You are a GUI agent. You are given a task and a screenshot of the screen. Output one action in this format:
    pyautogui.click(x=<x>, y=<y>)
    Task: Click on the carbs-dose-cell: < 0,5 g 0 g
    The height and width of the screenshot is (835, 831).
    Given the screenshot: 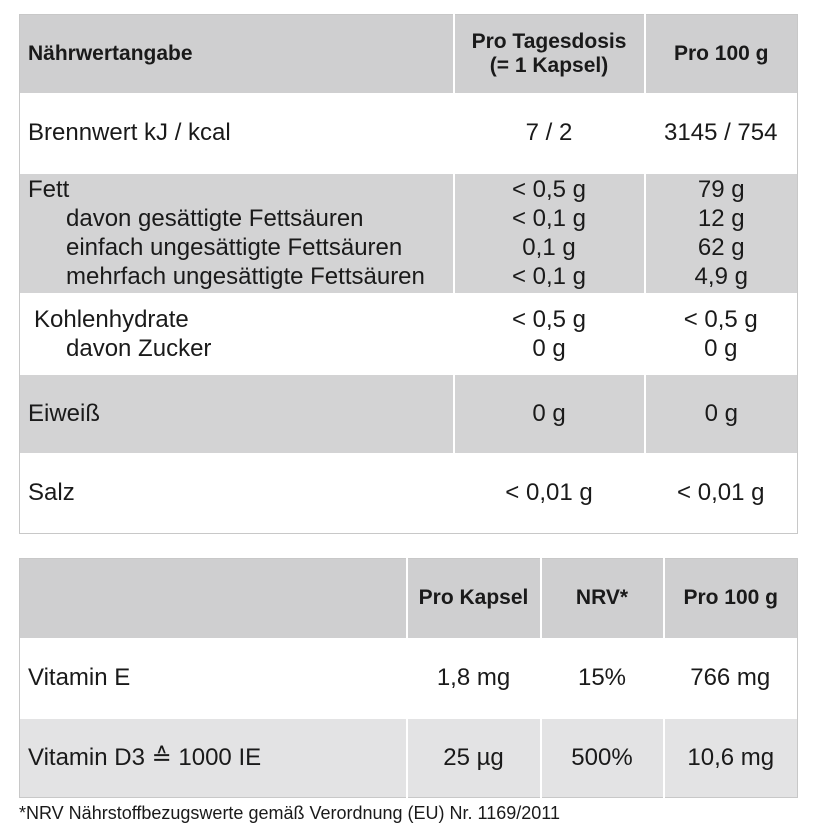 What is the action you would take?
    pyautogui.click(x=549, y=334)
    